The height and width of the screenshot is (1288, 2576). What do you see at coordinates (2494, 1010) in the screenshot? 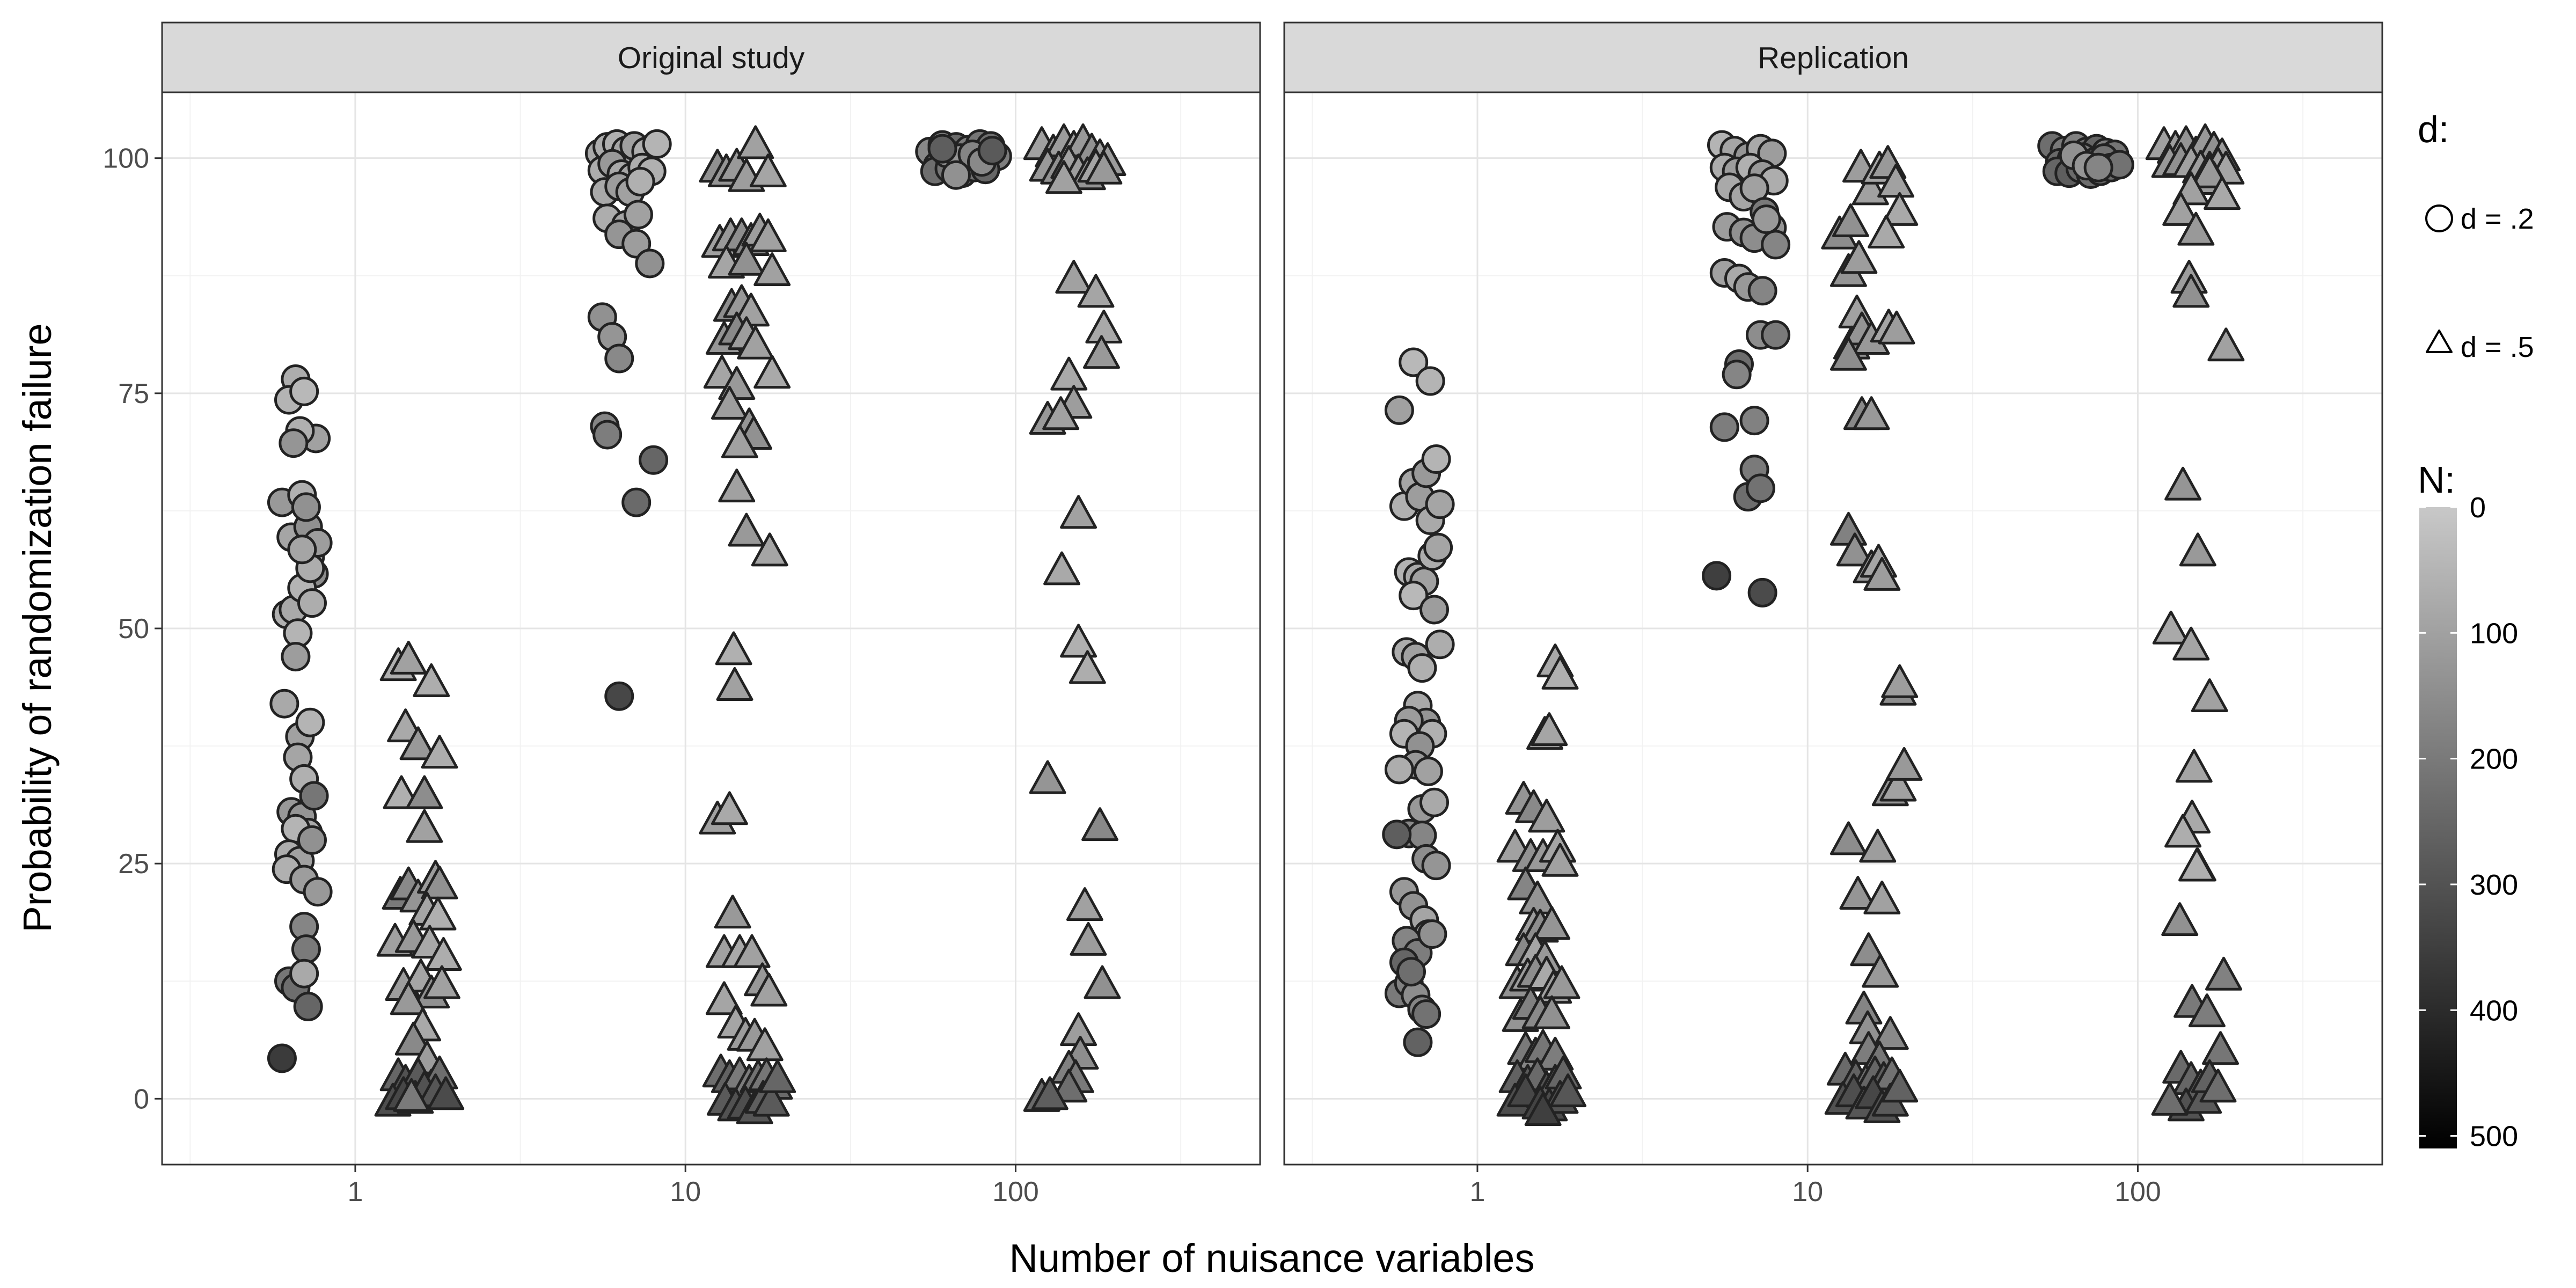
I see `colorbar-tick-label: 400` at bounding box center [2494, 1010].